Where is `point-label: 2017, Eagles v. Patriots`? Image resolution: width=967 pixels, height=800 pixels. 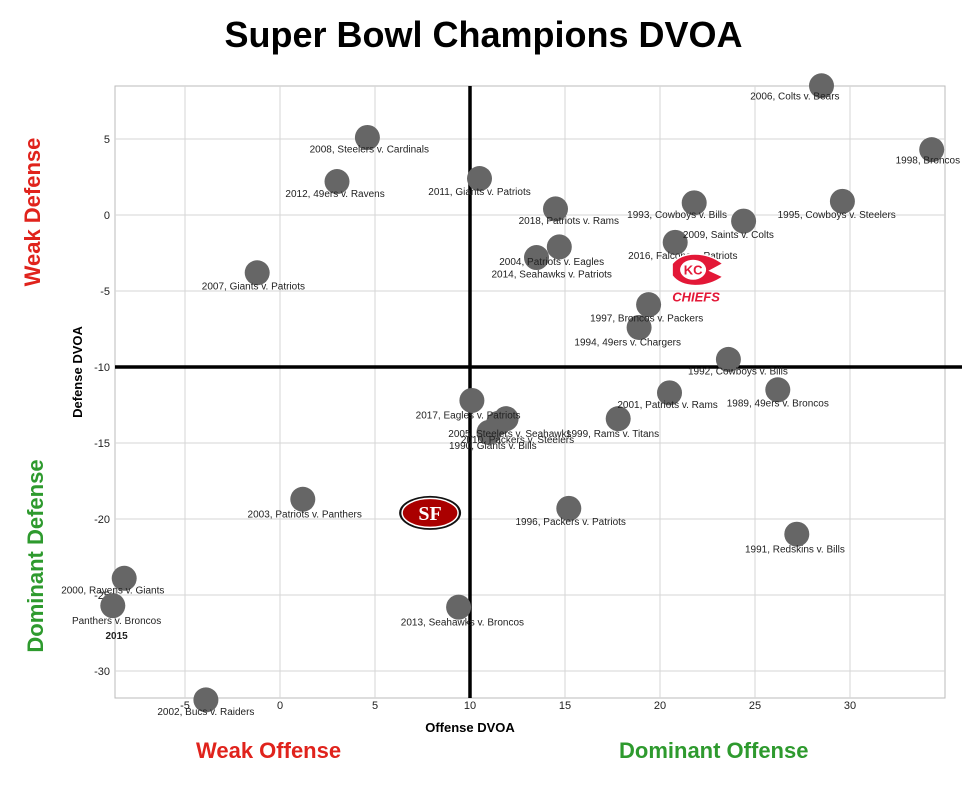
point-label: 2017, Eagles v. Patriots is located at coordinates (468, 416).